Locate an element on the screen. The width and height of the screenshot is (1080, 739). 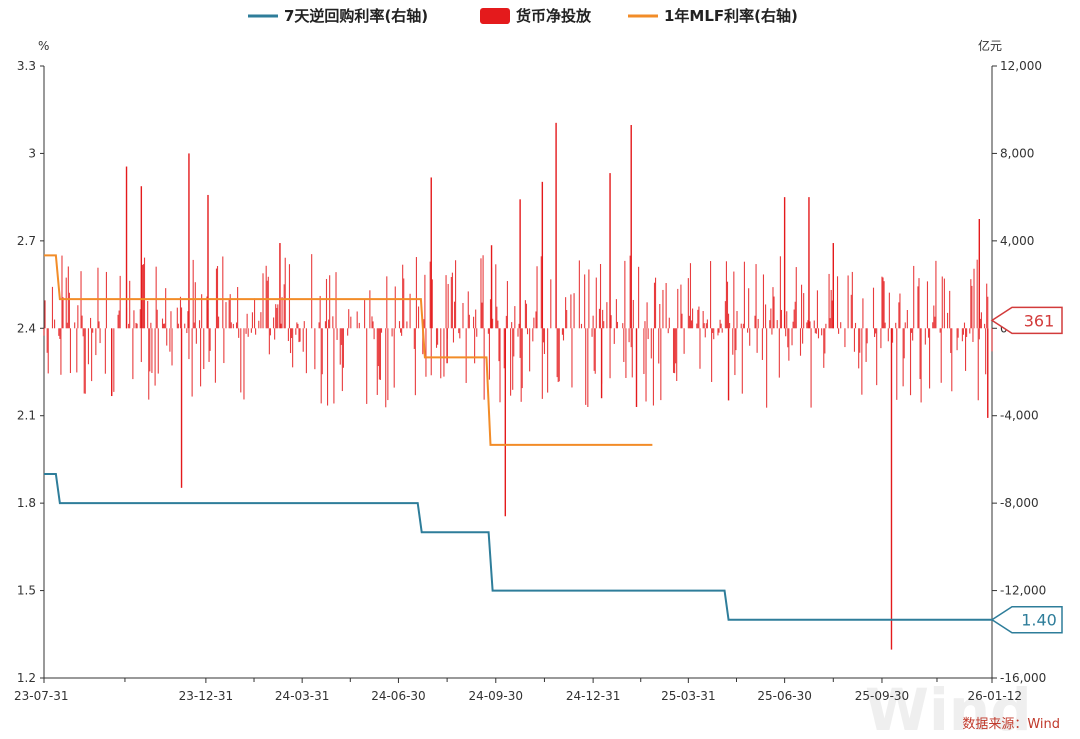
data-source: 数据来源：Wind is located at coordinates (1011, 724).